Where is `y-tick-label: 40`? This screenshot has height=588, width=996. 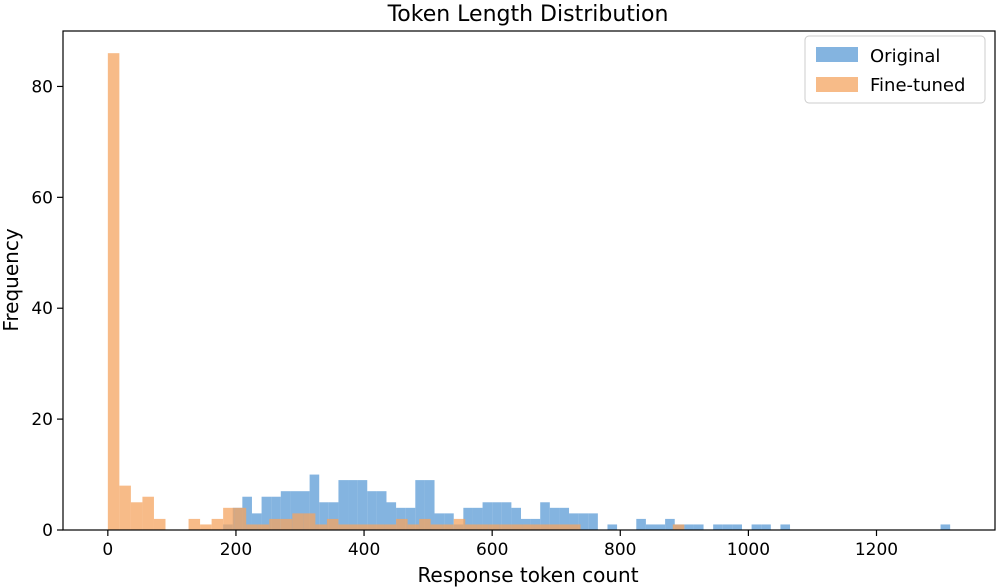
y-tick-label: 40 is located at coordinates (42, 309).